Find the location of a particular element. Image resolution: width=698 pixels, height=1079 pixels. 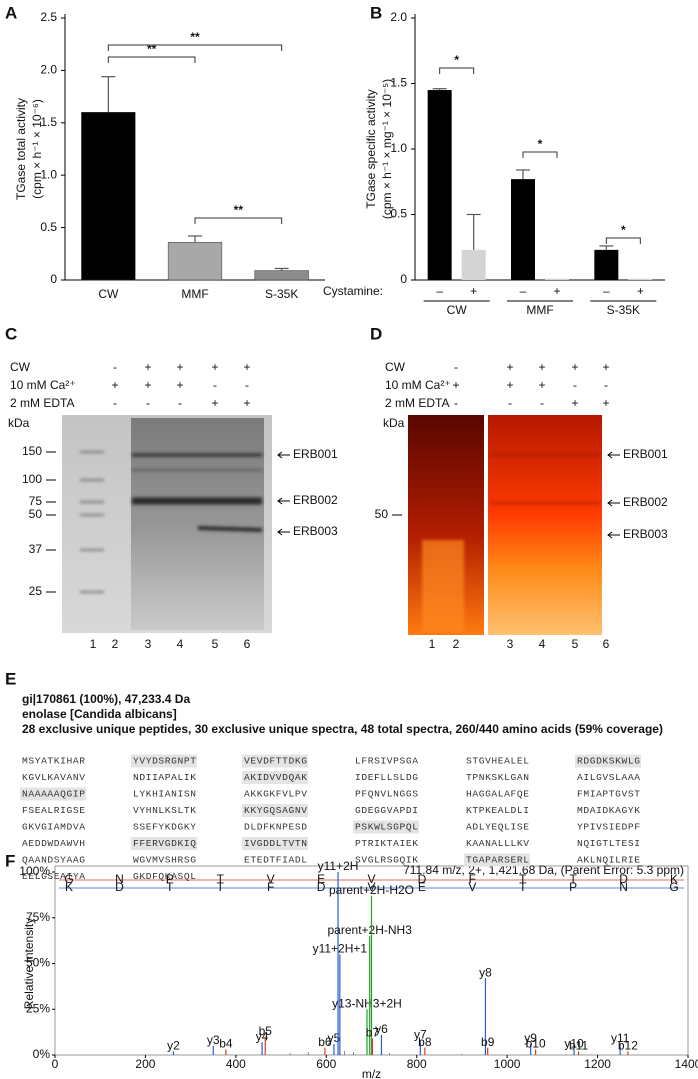

y-axis-label: TGase specific activity is located at coordinates (371, 148).